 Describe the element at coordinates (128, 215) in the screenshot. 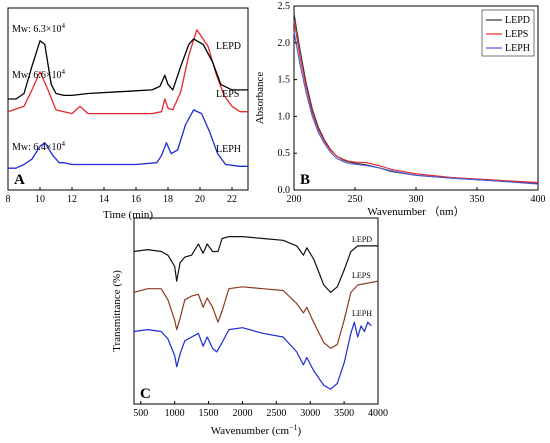

I see `panel-a-xlabel: Time (min)` at that location.